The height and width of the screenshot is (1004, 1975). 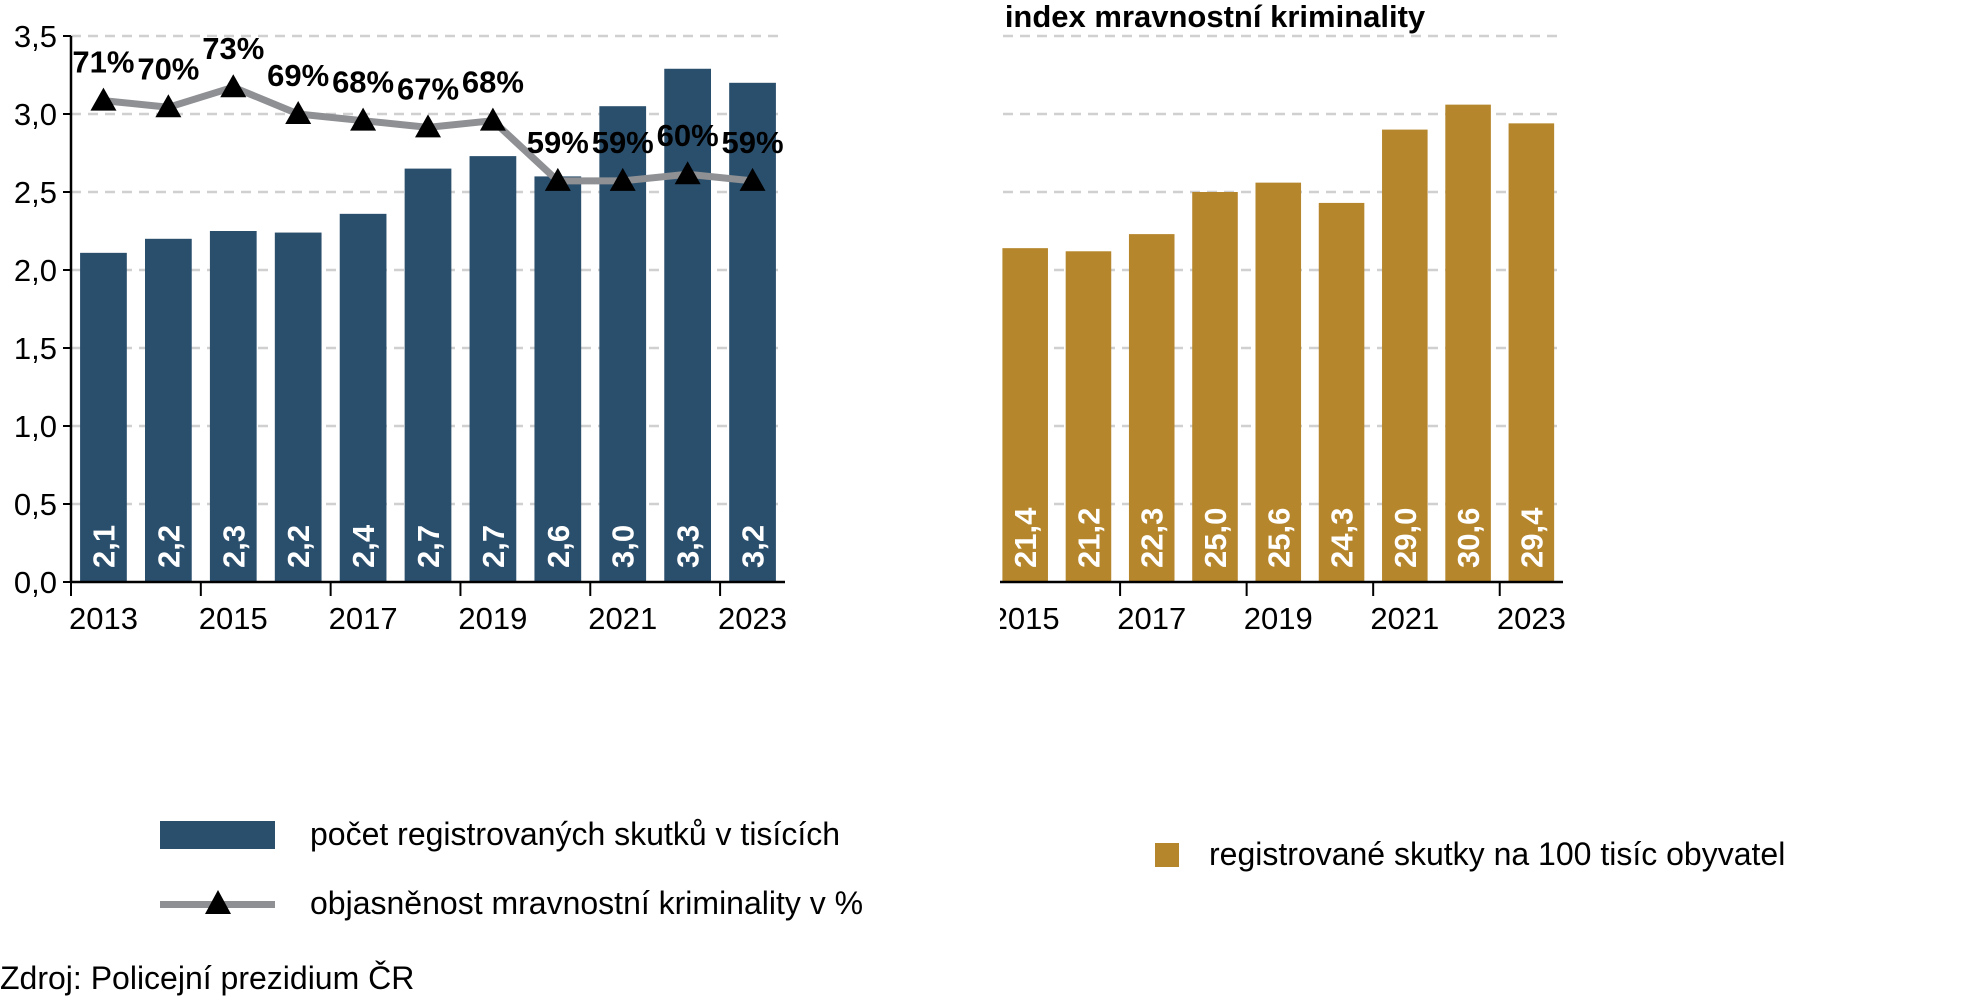 What do you see at coordinates (623, 546) in the screenshot?
I see `bar-data-label: 3,0` at bounding box center [623, 546].